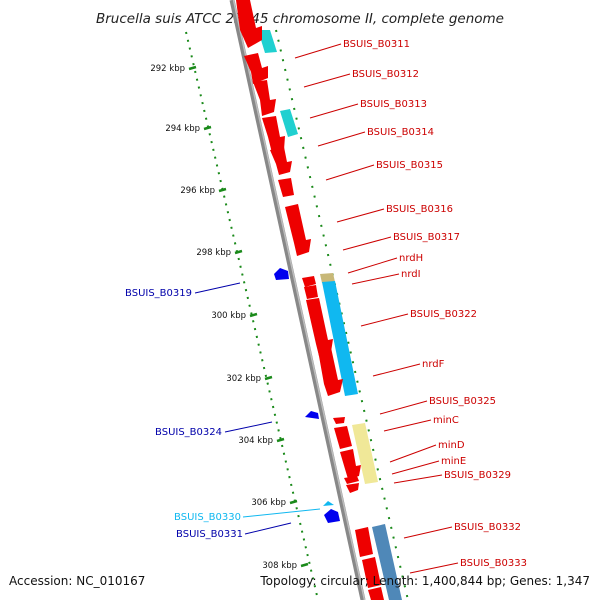 The image size is (600, 600). Describe the element at coordinates (255, 441) in the screenshot. I see `tick-label: 304 kbp` at that location.